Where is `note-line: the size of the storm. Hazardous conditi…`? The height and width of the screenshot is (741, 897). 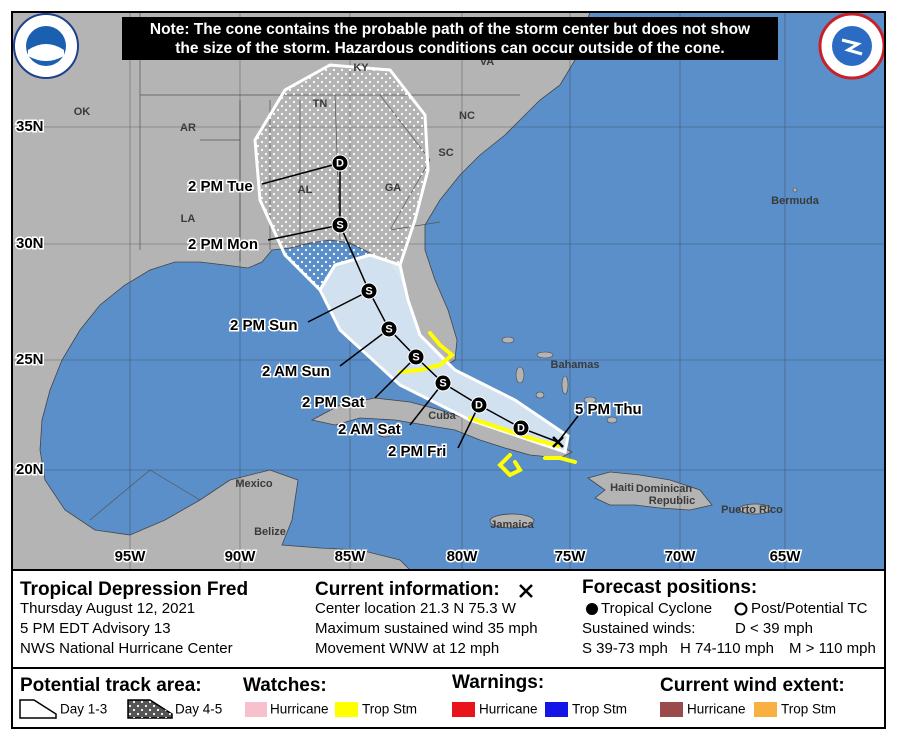
note-line: the size of the storm. Hazardous conditi… is located at coordinates (449, 48).